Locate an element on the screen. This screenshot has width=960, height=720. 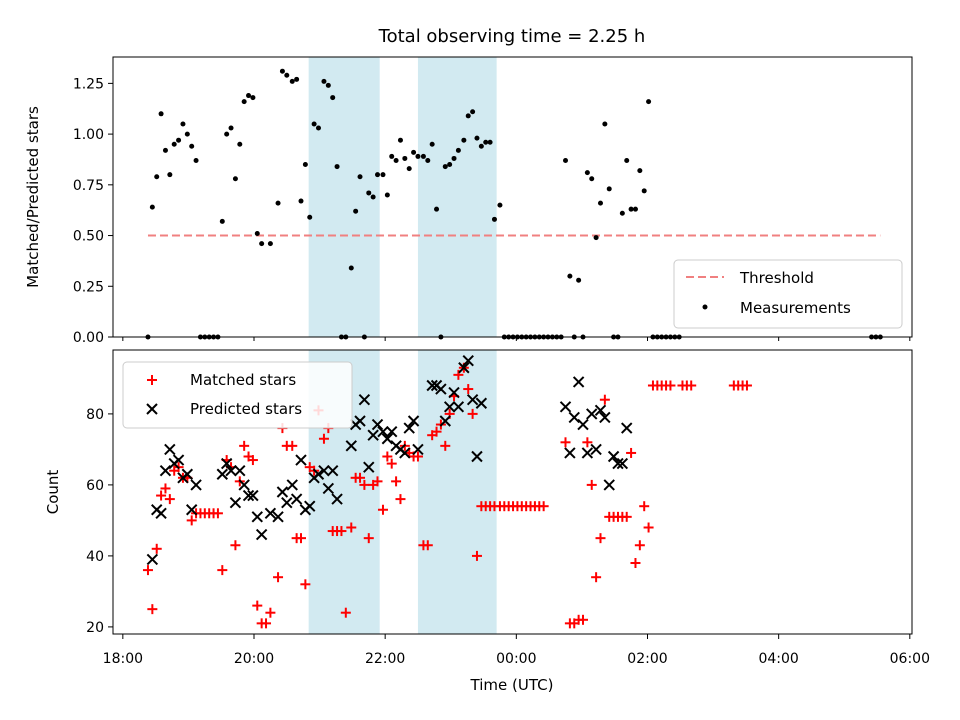
legend-measurements-swatch is located at coordinates (705, 307).